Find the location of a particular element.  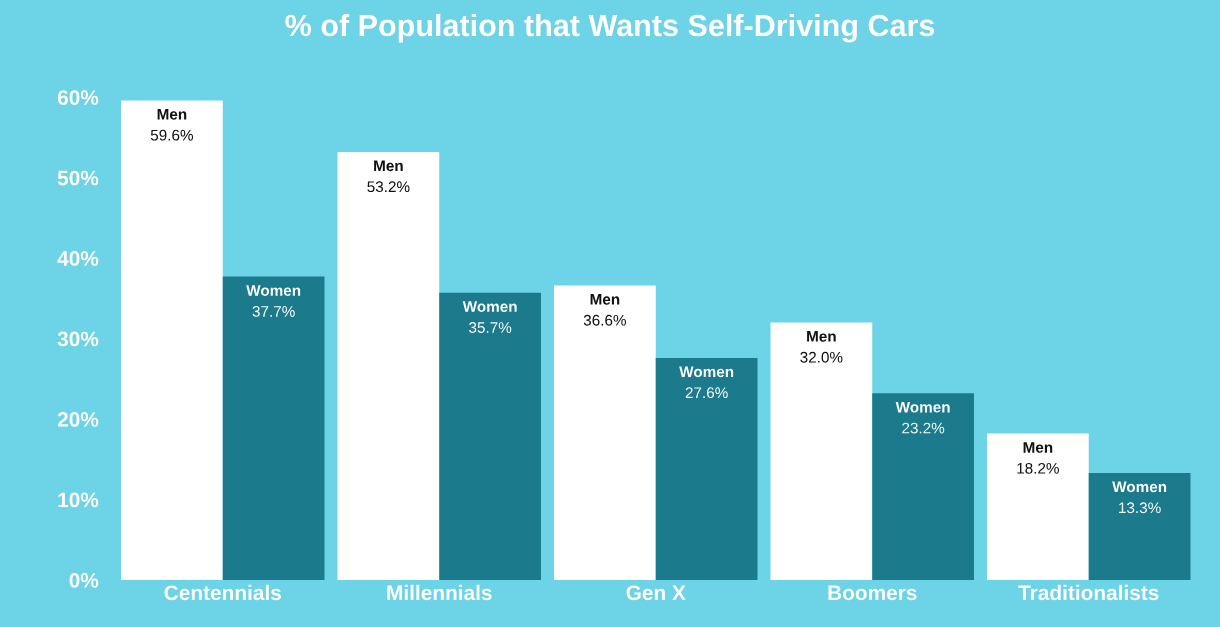

y-tick-label: 20% is located at coordinates (78, 419).